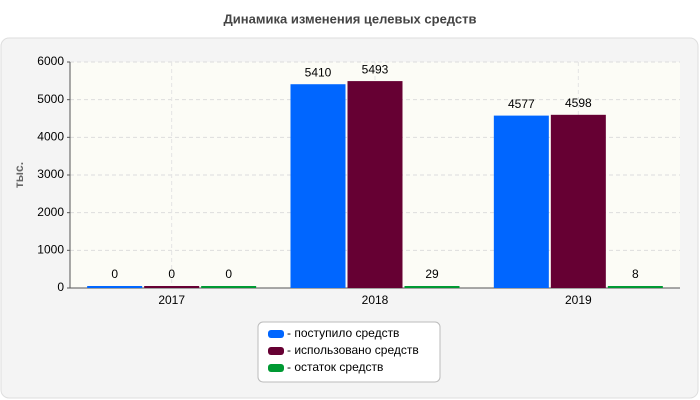 This screenshot has height=400, width=700. I want to click on legend-box, so click(349, 352).